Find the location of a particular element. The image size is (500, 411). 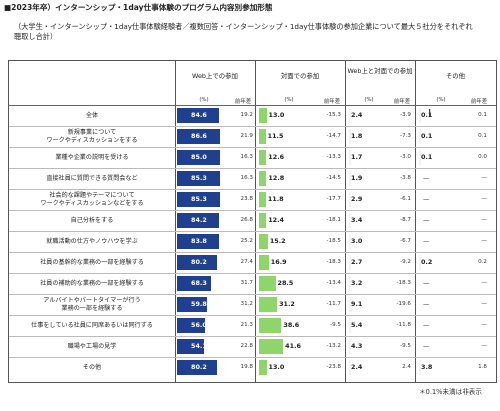

face-diff: -18.3 is located at coordinates (333, 262).